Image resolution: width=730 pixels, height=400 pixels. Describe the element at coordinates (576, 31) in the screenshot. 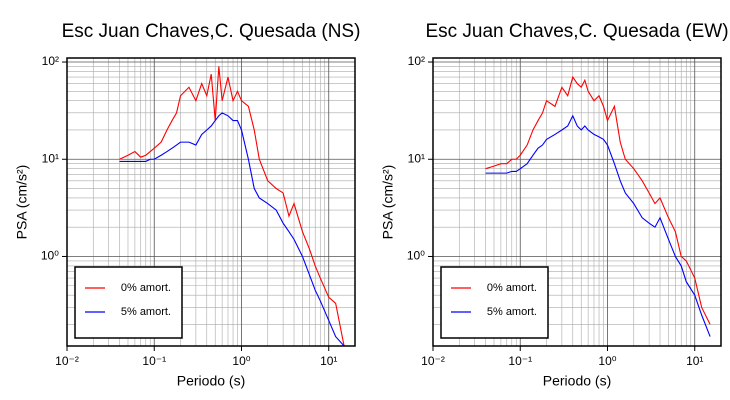

I see `chart-title: Esc Juan Chaves,C. Quesada (EW)` at that location.